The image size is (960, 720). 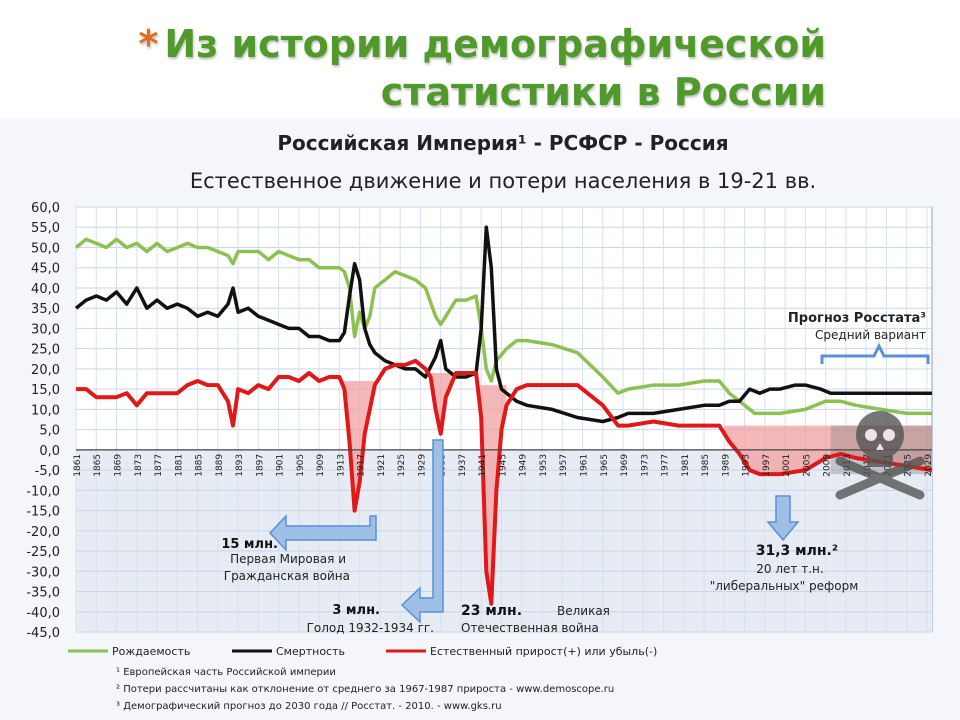 What do you see at coordinates (45, 309) in the screenshot?
I see `y-tick-label: 35,0` at bounding box center [45, 309].